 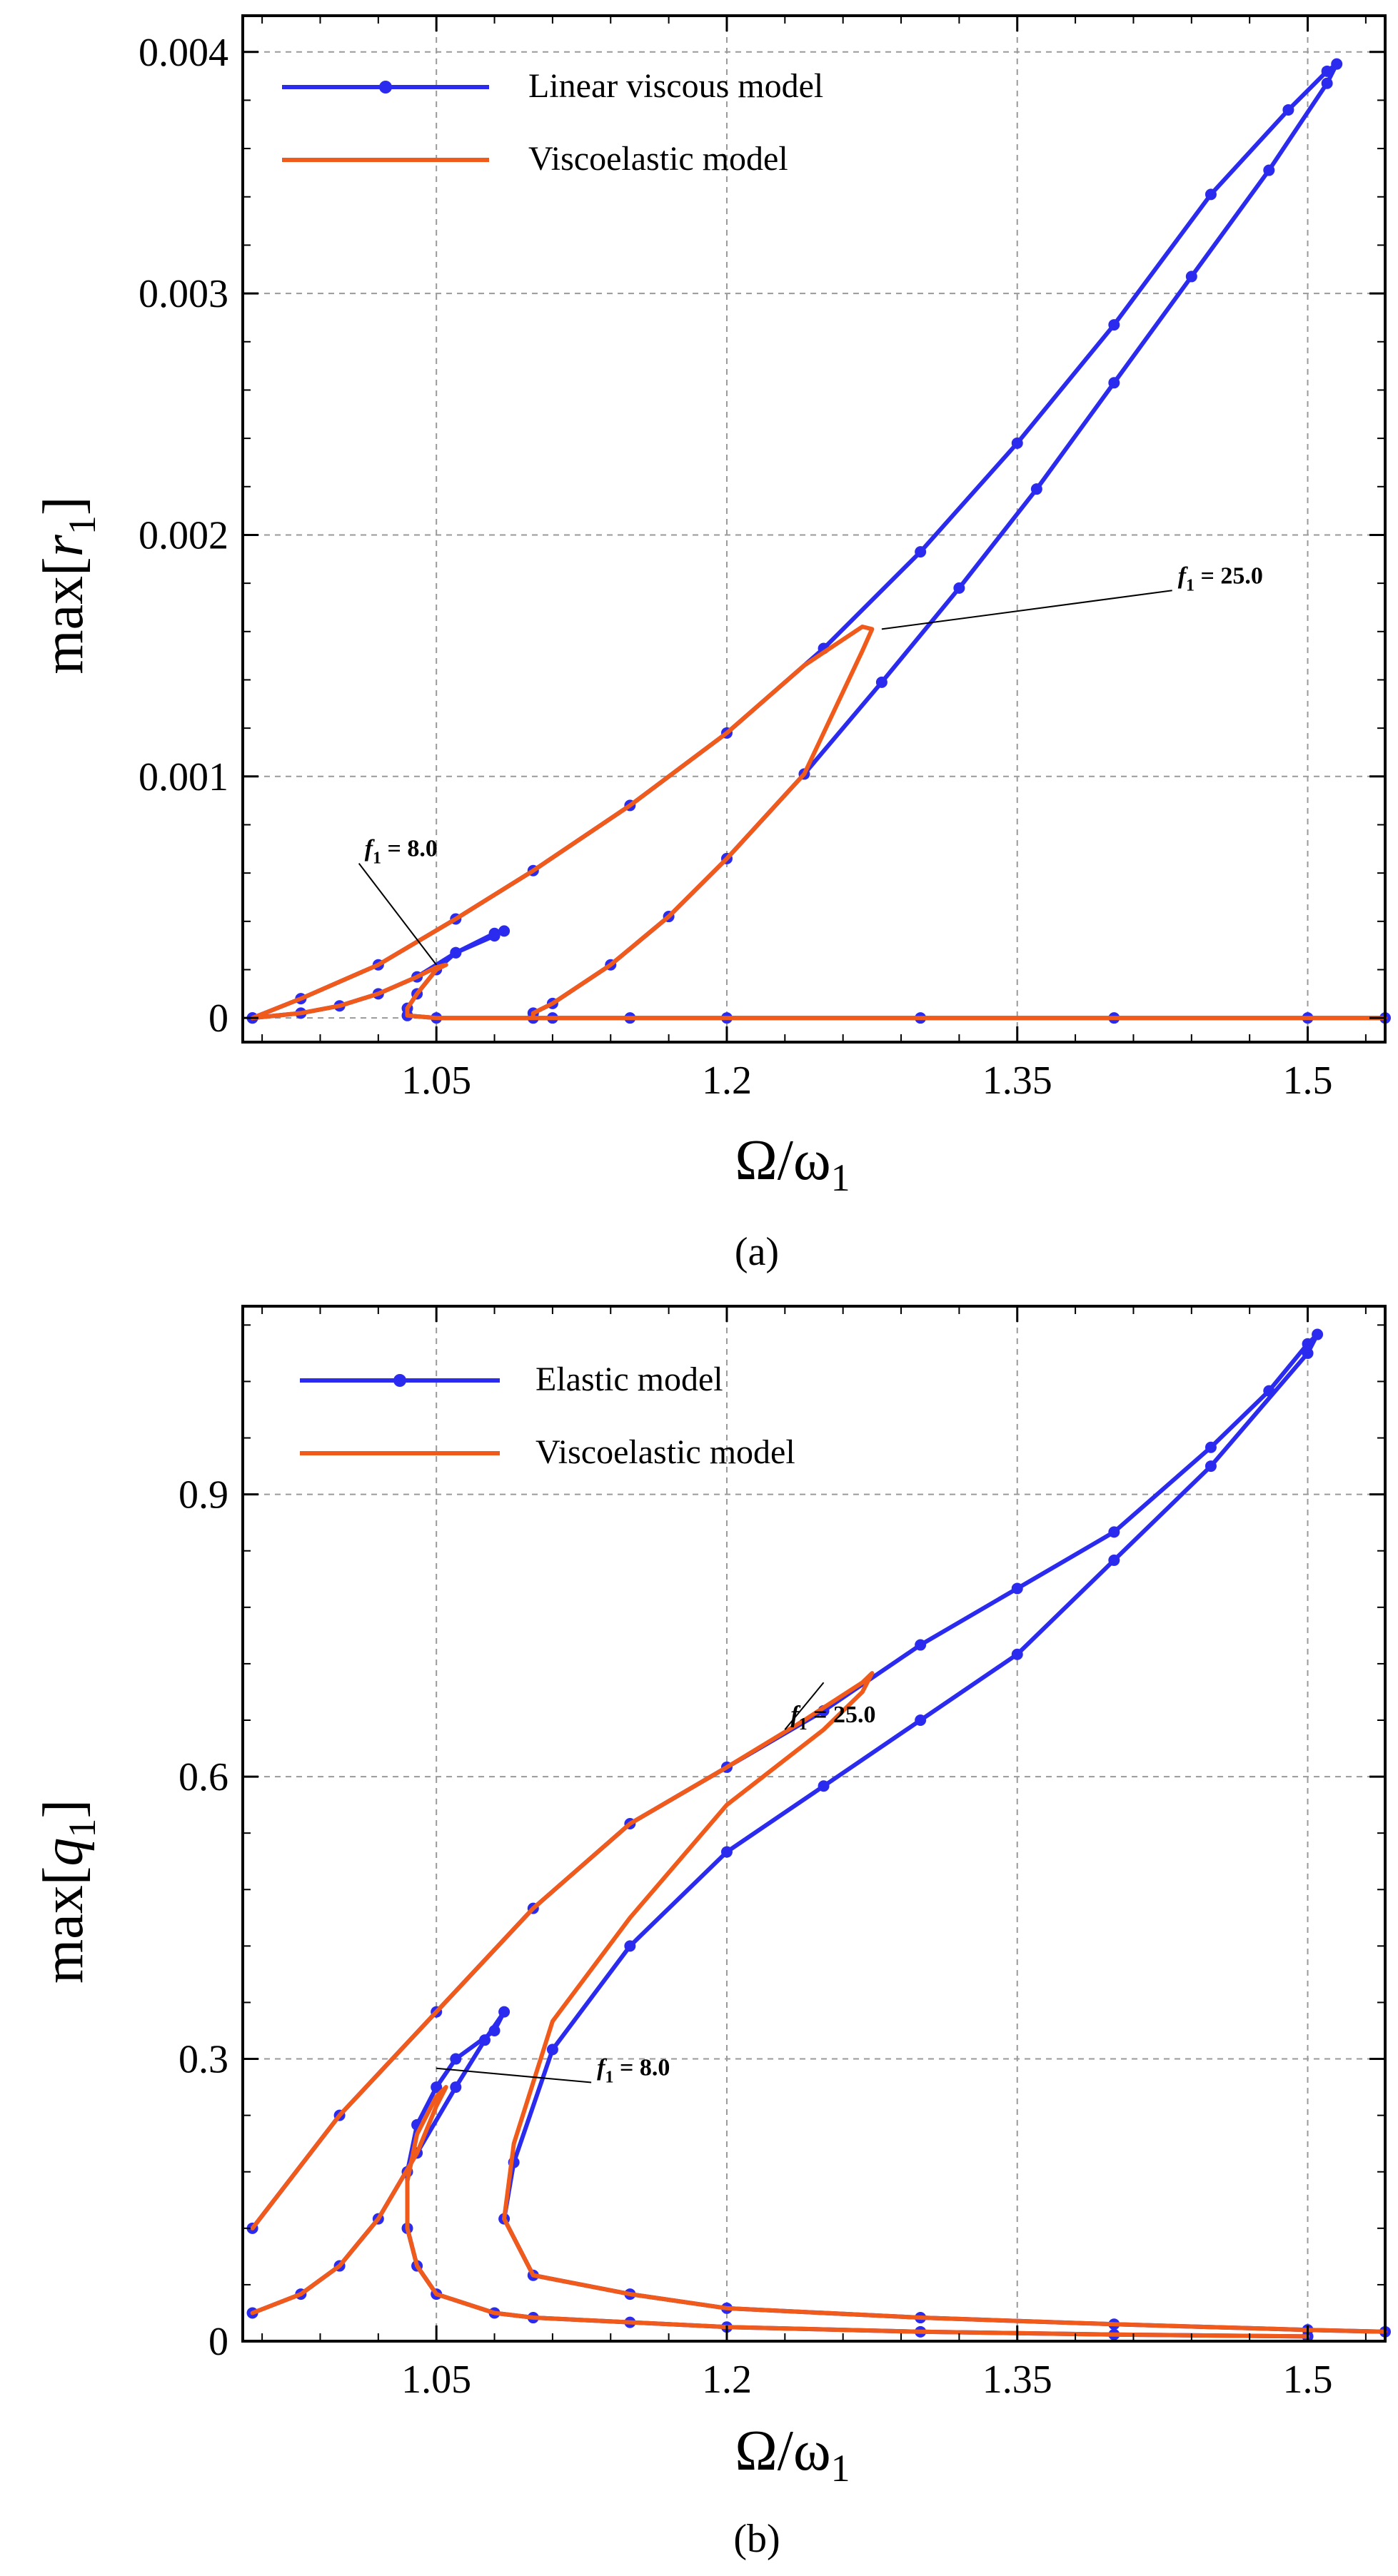 I want to click on svg-text: f1 = 8.0, so click(x=634, y=2071).